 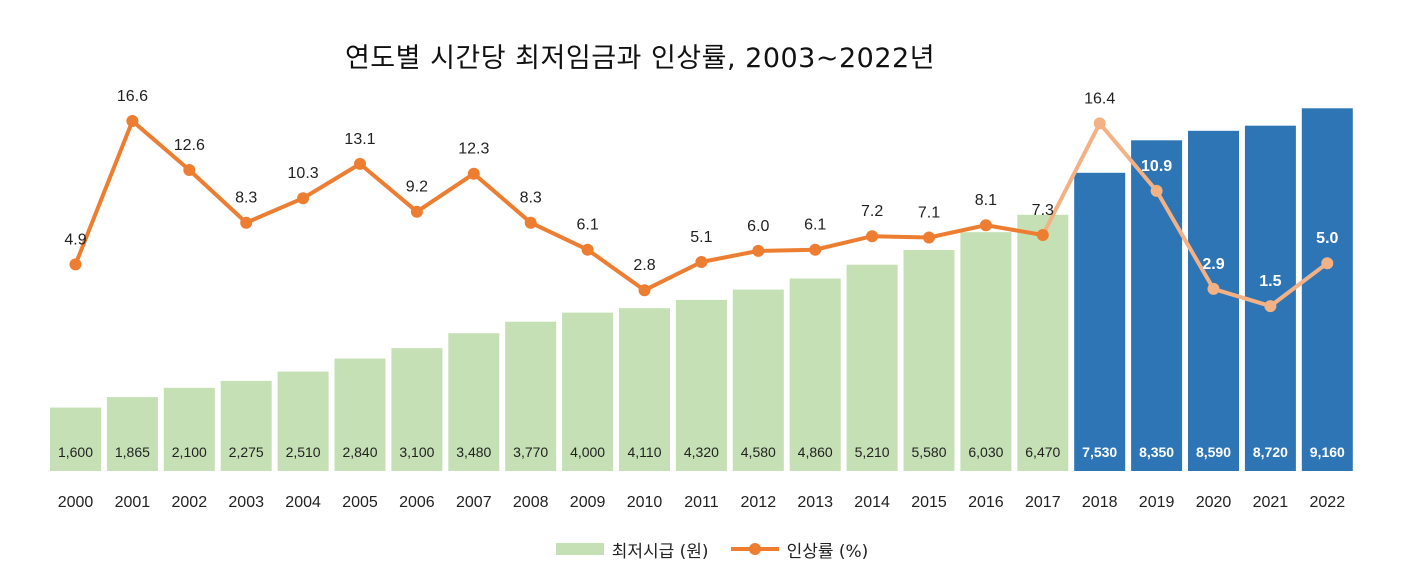 I want to click on rate-value-label: 16.4, so click(x=1099, y=98).